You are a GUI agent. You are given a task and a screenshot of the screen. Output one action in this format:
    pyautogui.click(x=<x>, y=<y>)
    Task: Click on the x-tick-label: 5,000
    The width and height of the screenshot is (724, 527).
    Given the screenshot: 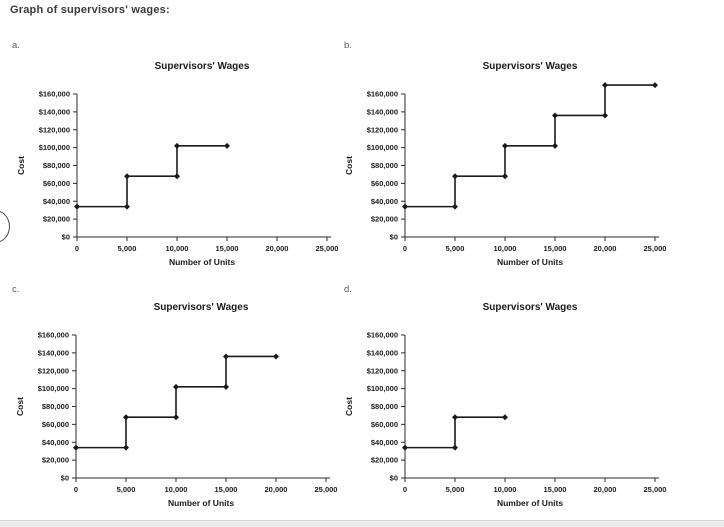 What is the action you would take?
    pyautogui.click(x=455, y=248)
    